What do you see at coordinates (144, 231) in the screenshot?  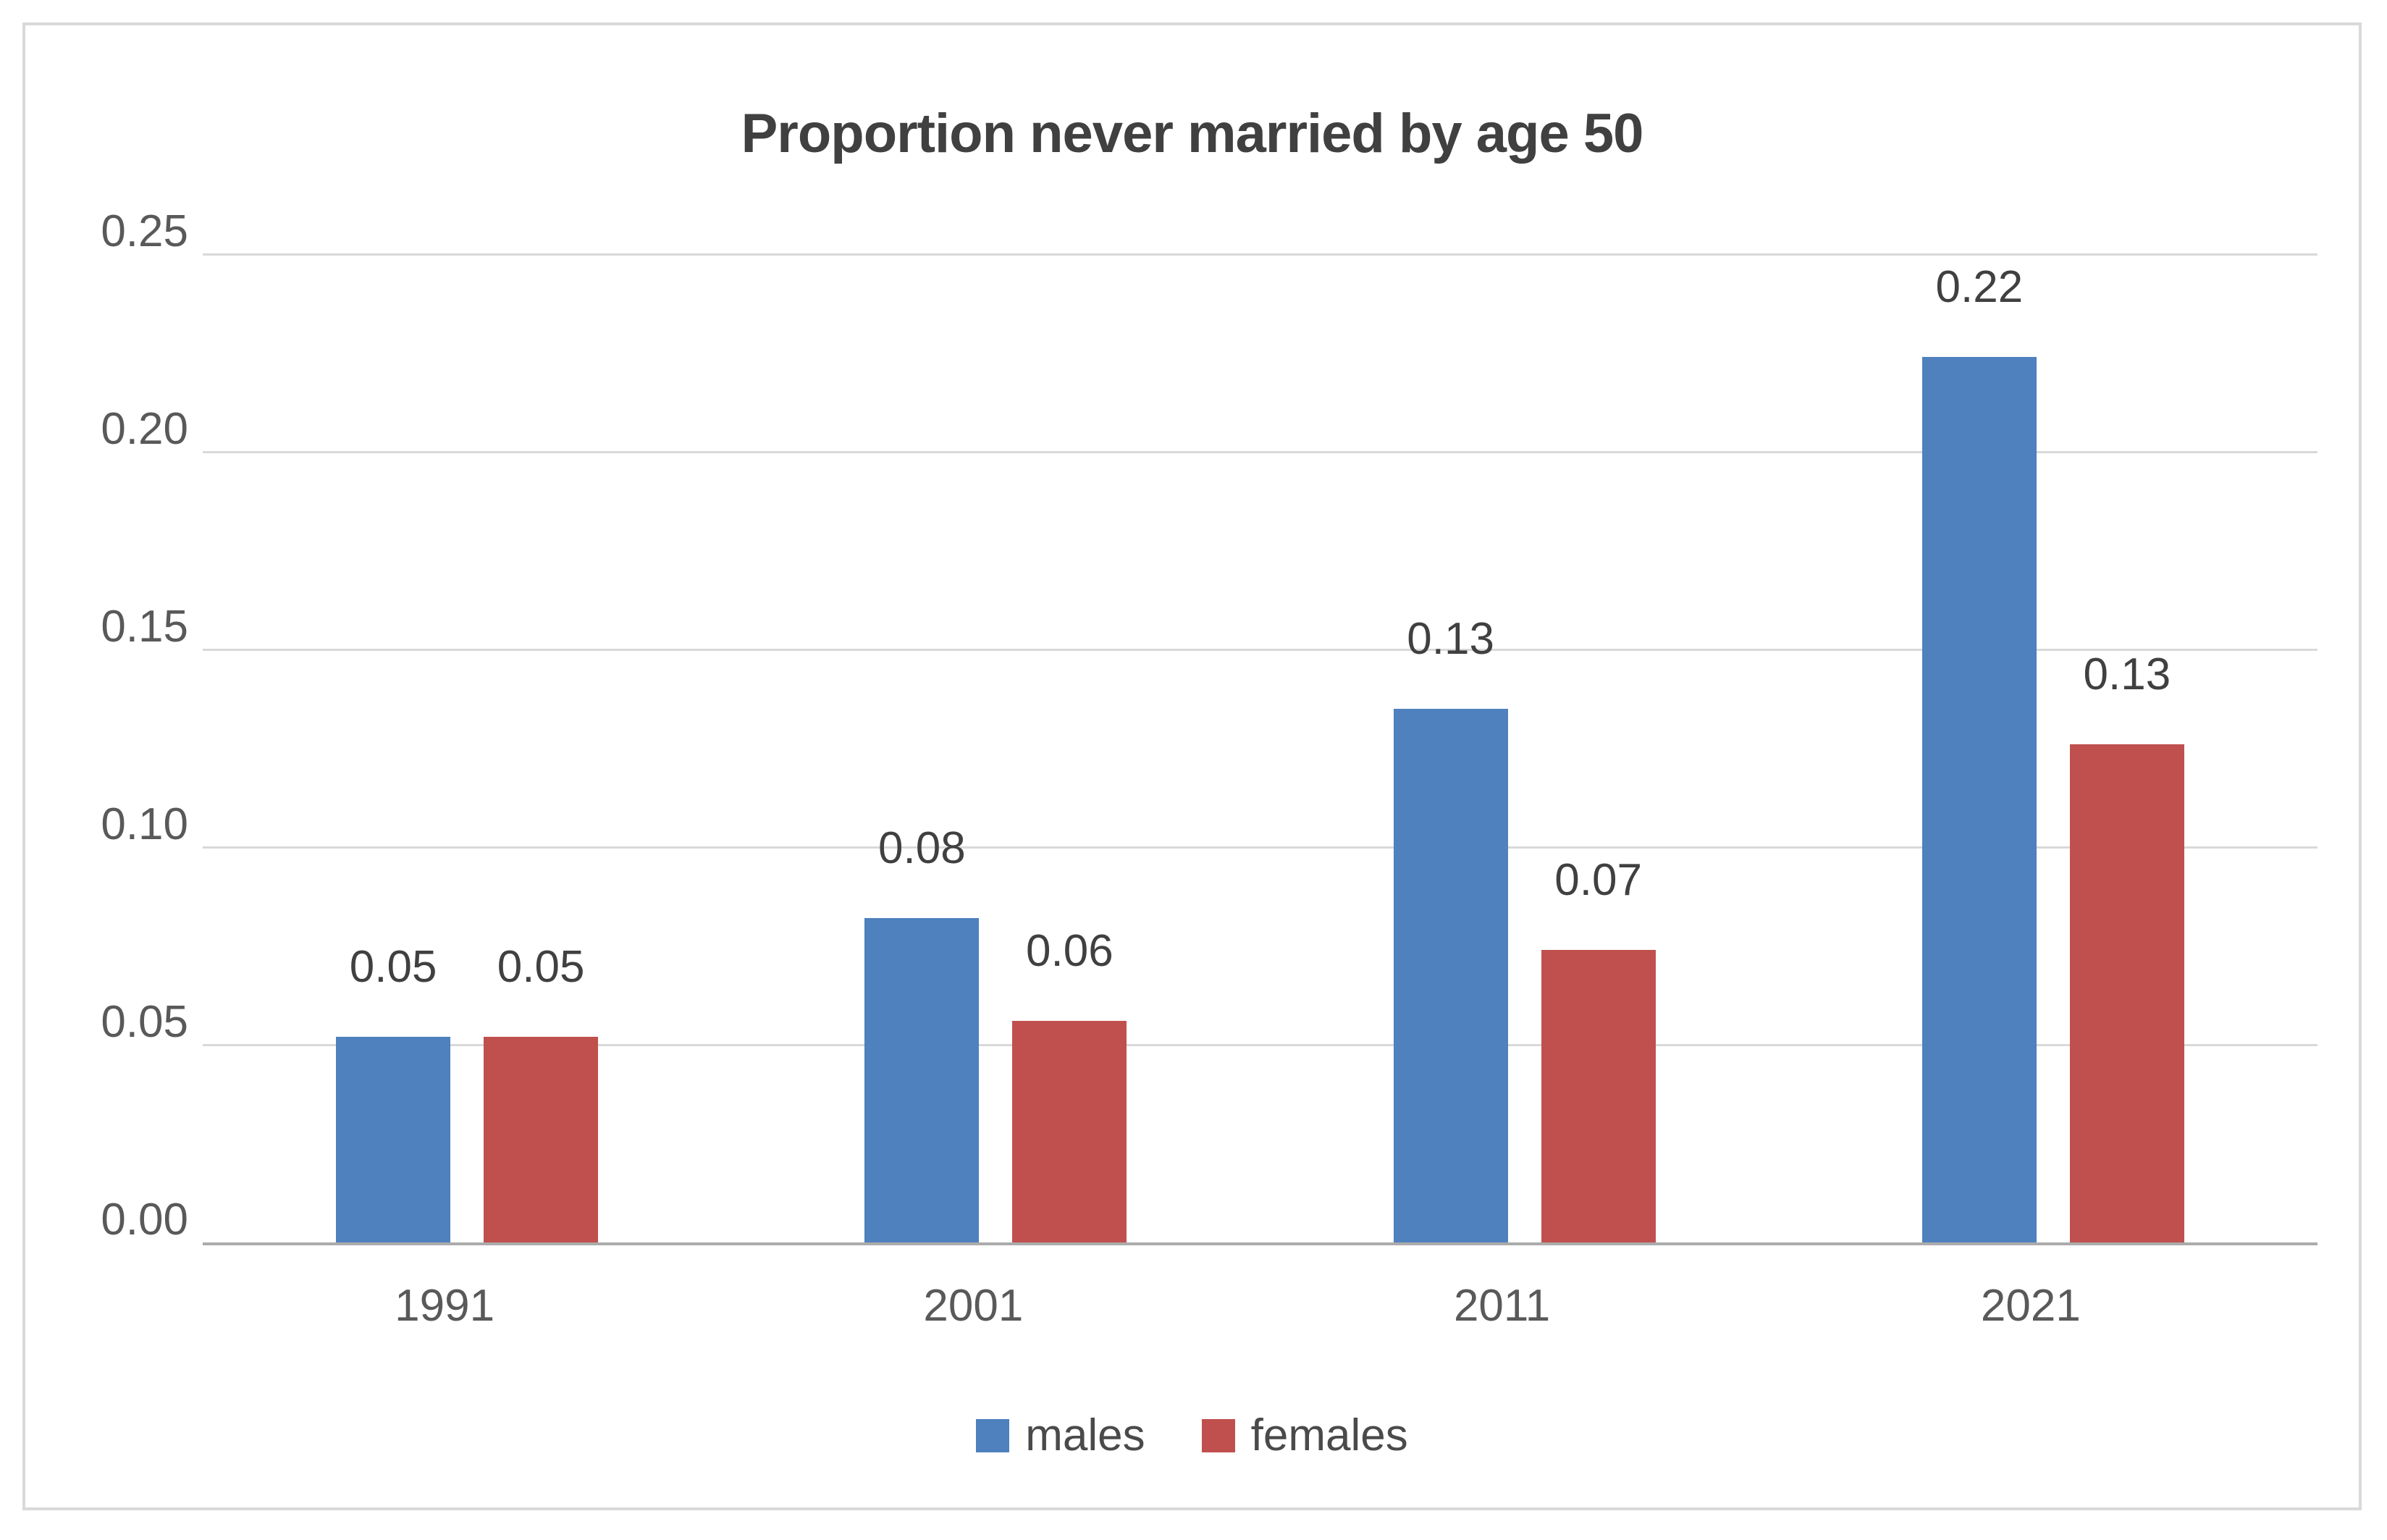 I see `y-tick-label: 0.25` at bounding box center [144, 231].